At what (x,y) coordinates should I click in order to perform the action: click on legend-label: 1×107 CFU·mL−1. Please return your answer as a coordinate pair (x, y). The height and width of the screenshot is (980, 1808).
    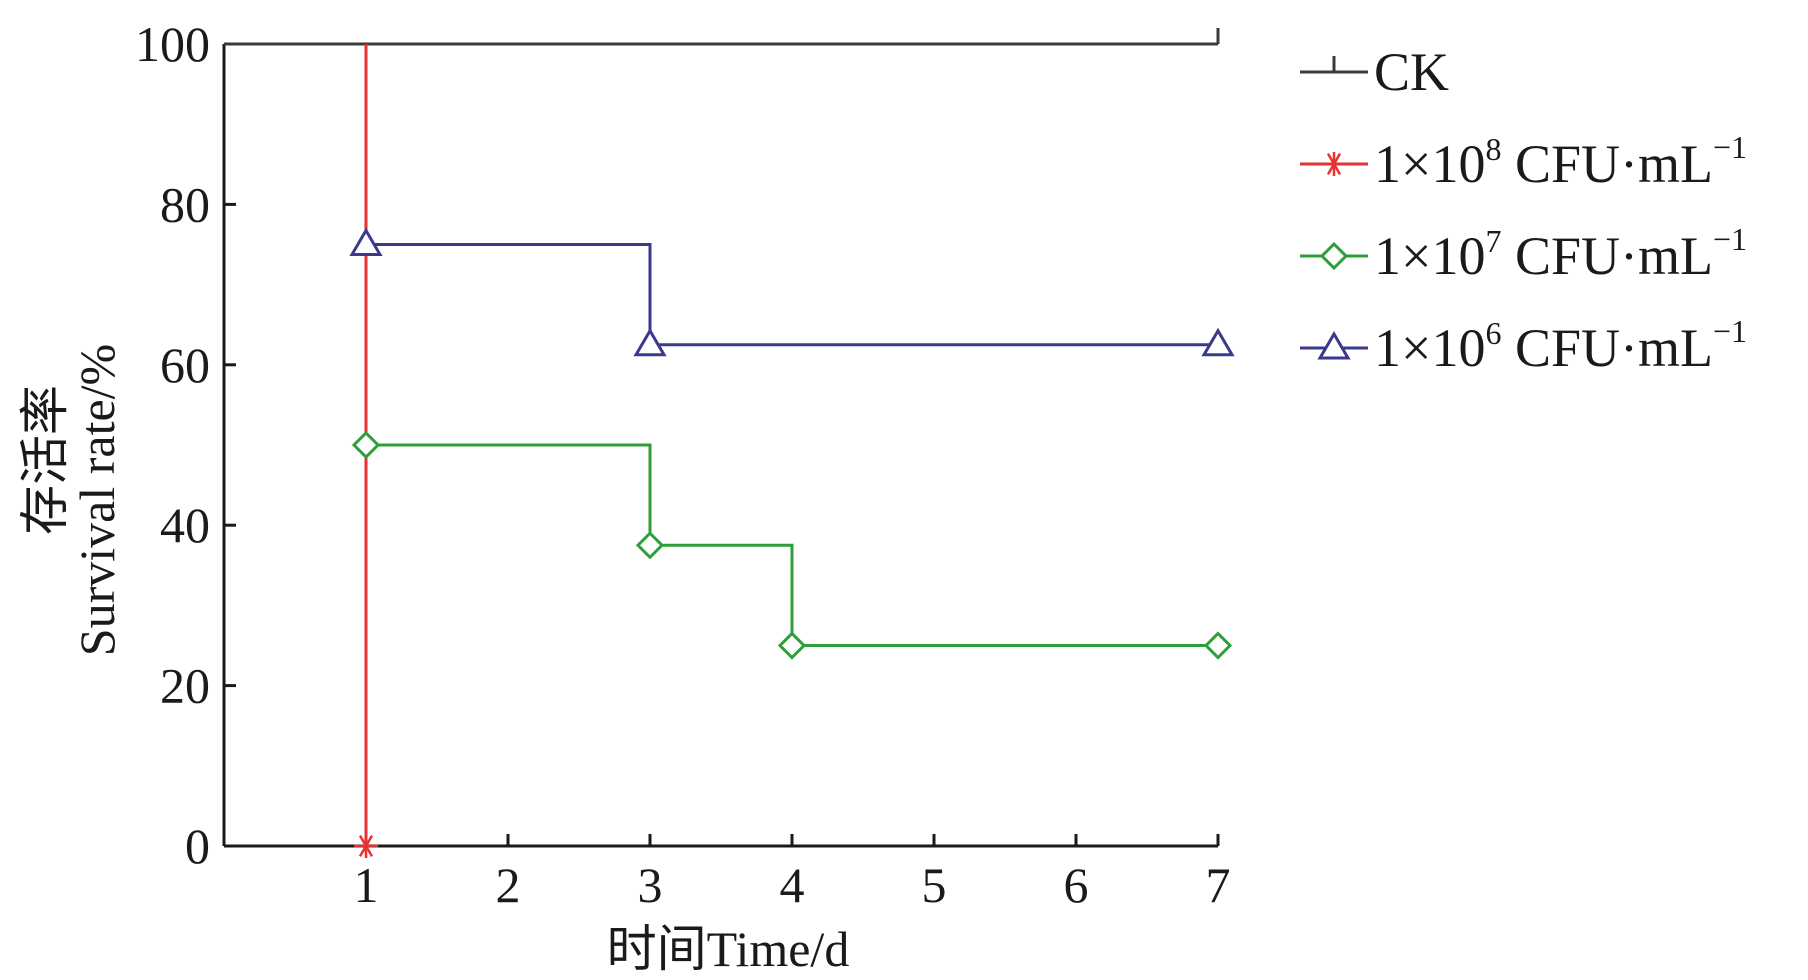
    Looking at the image, I should click on (1560, 253).